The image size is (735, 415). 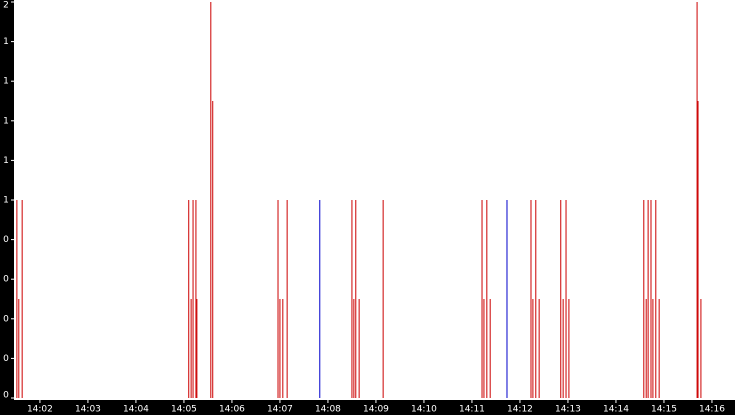 What do you see at coordinates (520, 410) in the screenshot?
I see `x-tick-label: 14:12` at bounding box center [520, 410].